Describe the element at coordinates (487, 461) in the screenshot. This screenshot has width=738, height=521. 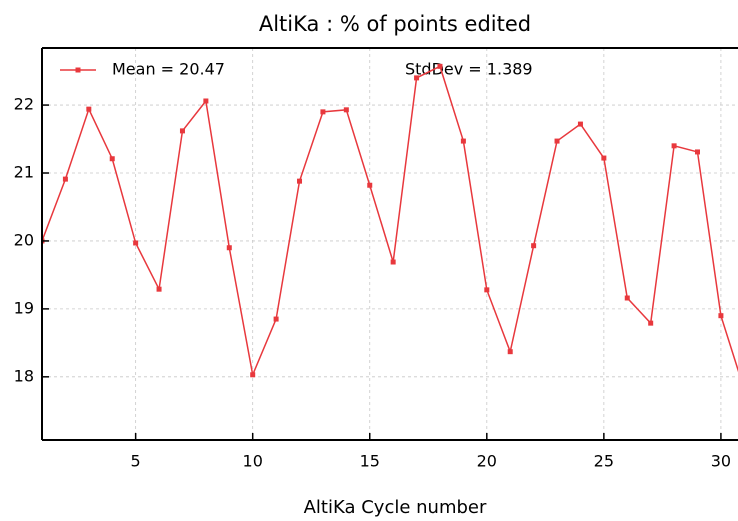
I see `x-tick-label: 20` at that location.